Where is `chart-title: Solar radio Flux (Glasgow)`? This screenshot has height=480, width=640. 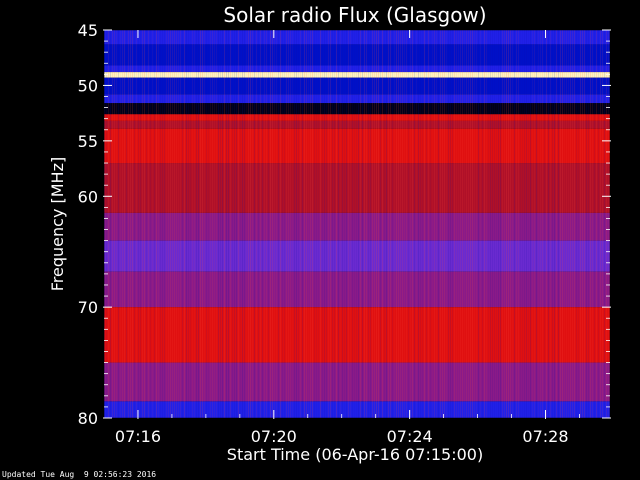
chart-title: Solar radio Flux (Glasgow) is located at coordinates (354, 15).